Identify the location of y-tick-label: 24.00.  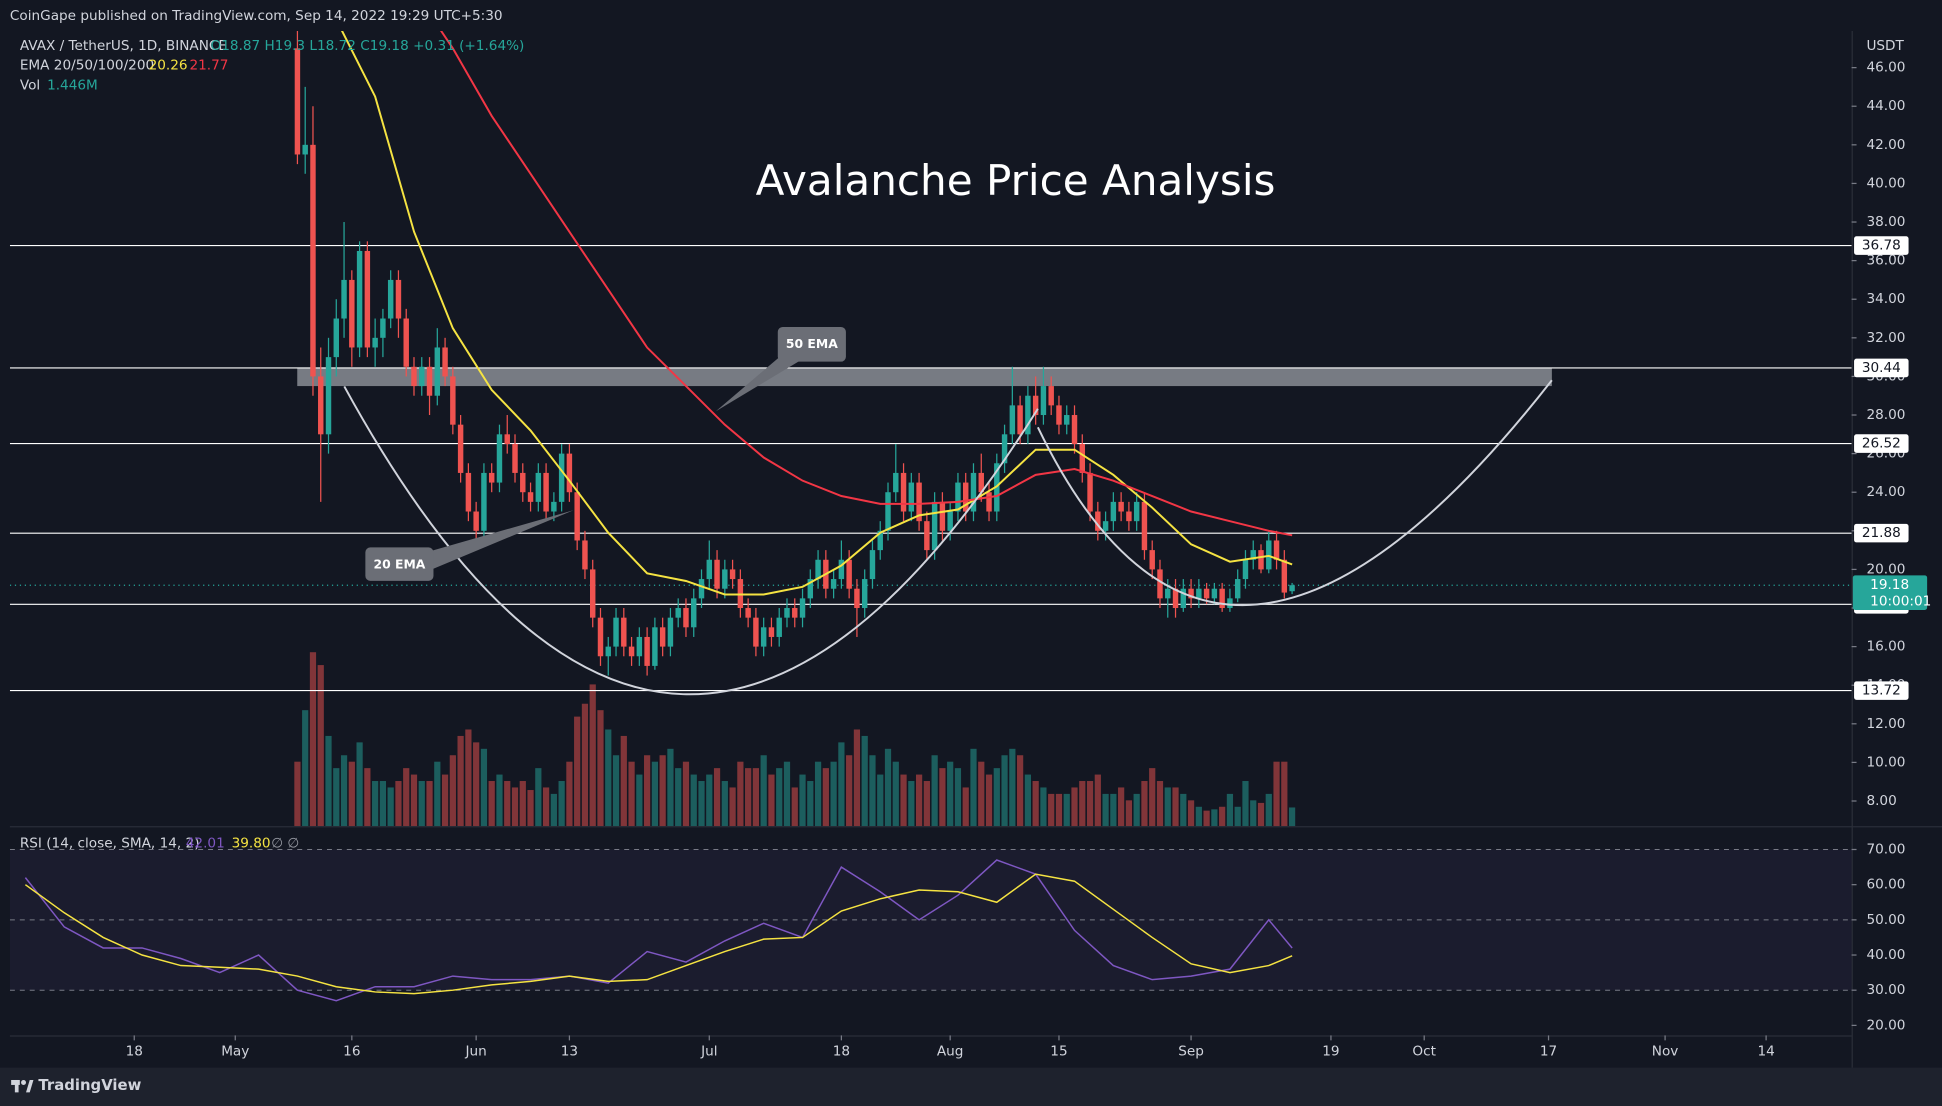
(1885, 492).